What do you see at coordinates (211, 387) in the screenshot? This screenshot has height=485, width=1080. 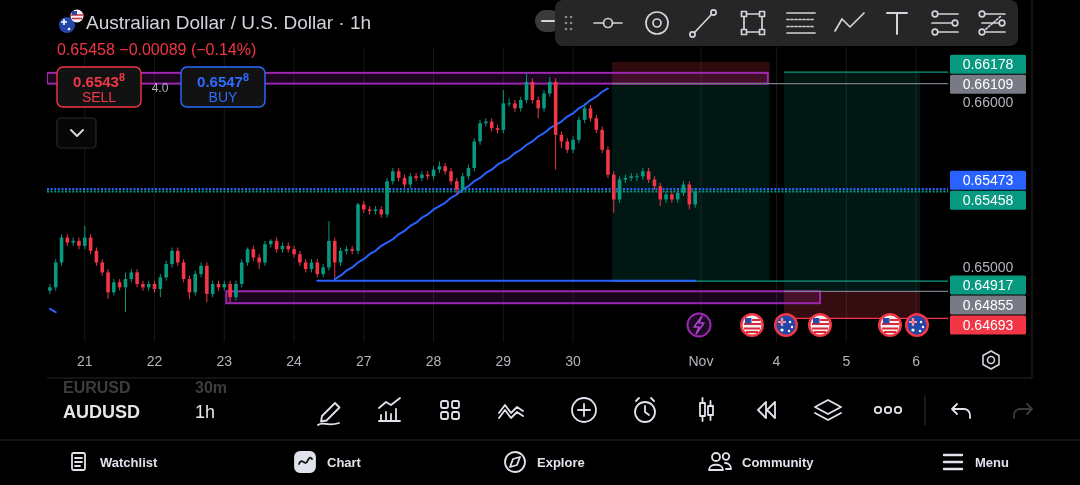 I see `text: 30m` at bounding box center [211, 387].